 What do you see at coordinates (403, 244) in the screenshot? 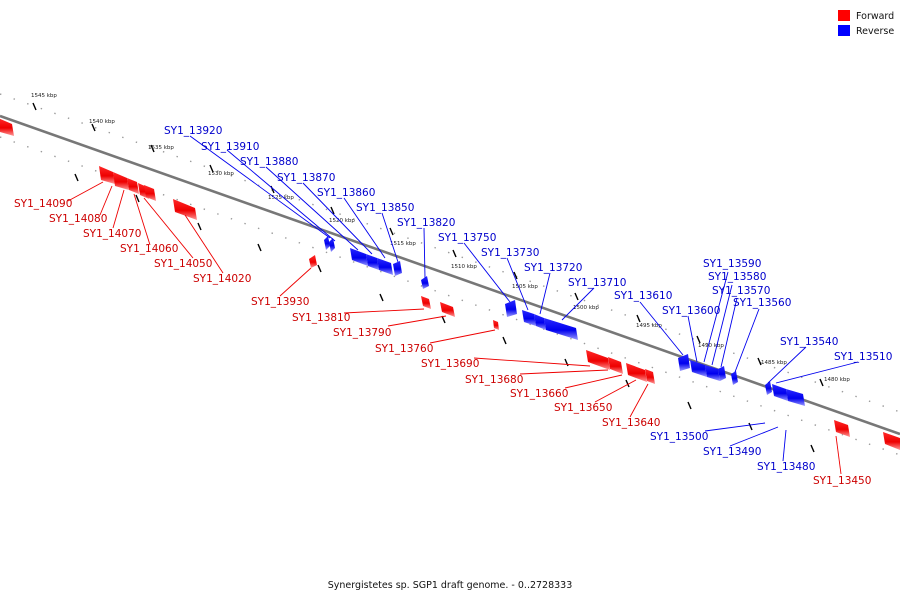
I see `scale-label: 1515 kbp` at bounding box center [403, 244].